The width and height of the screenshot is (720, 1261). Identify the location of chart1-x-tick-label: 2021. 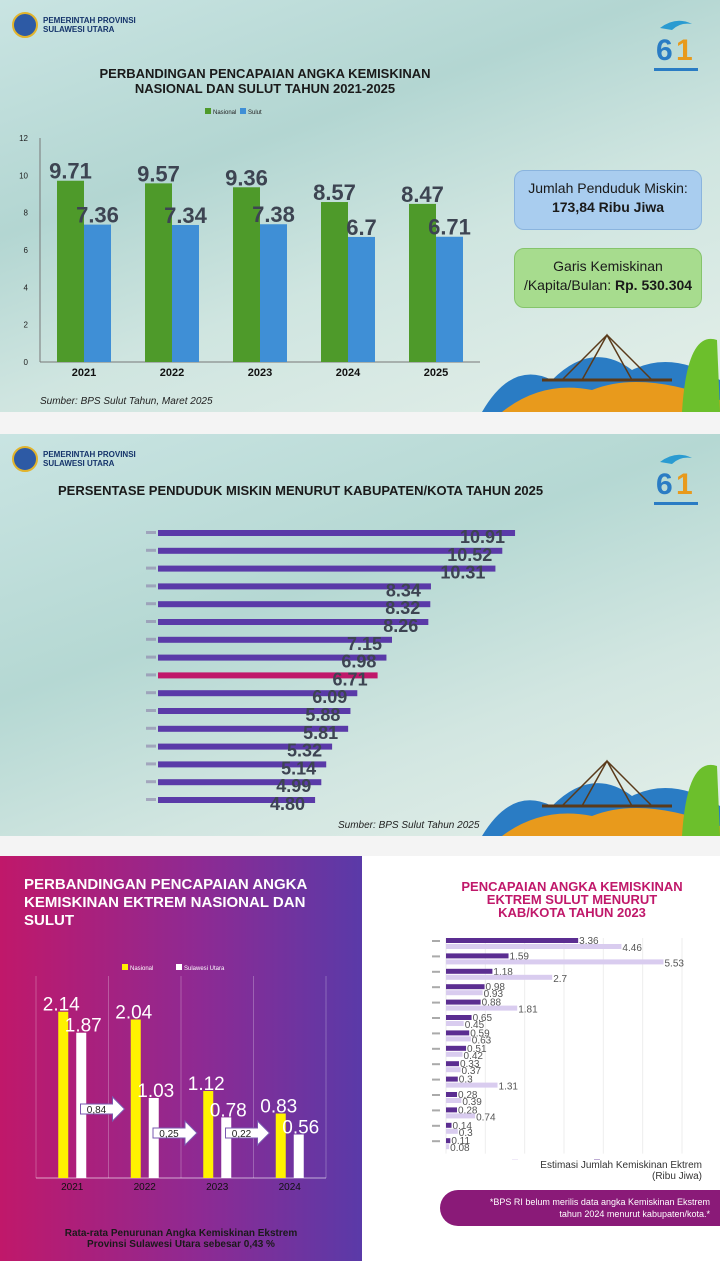
(84, 373).